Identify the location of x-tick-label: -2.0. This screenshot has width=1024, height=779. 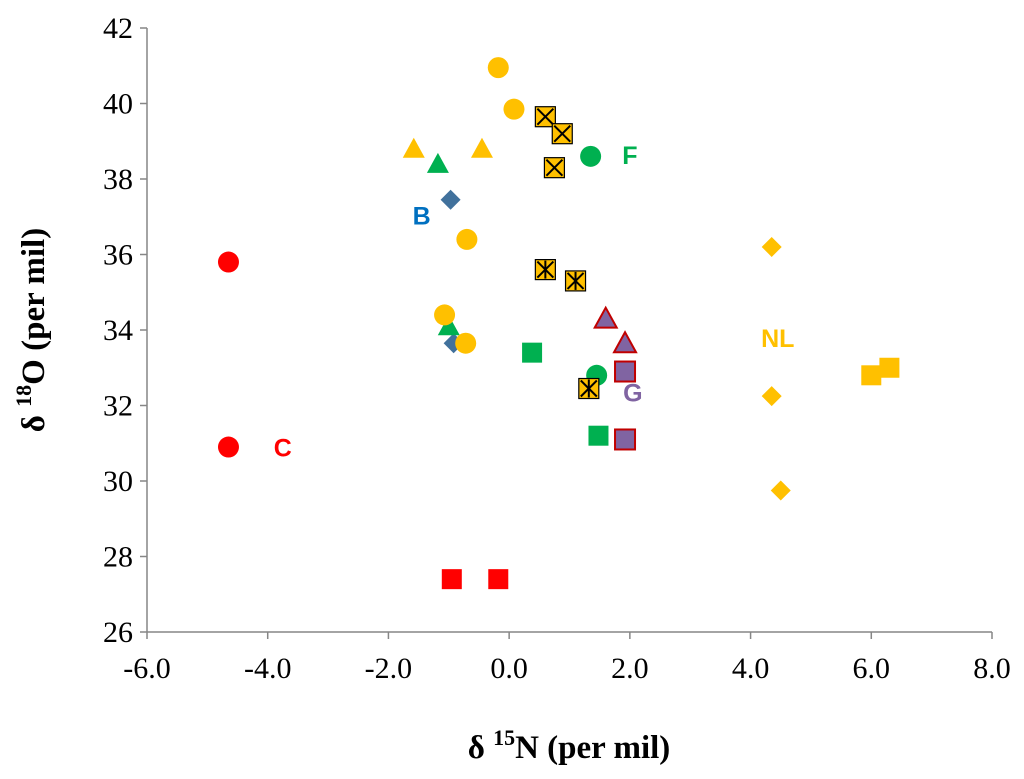
(389, 668).